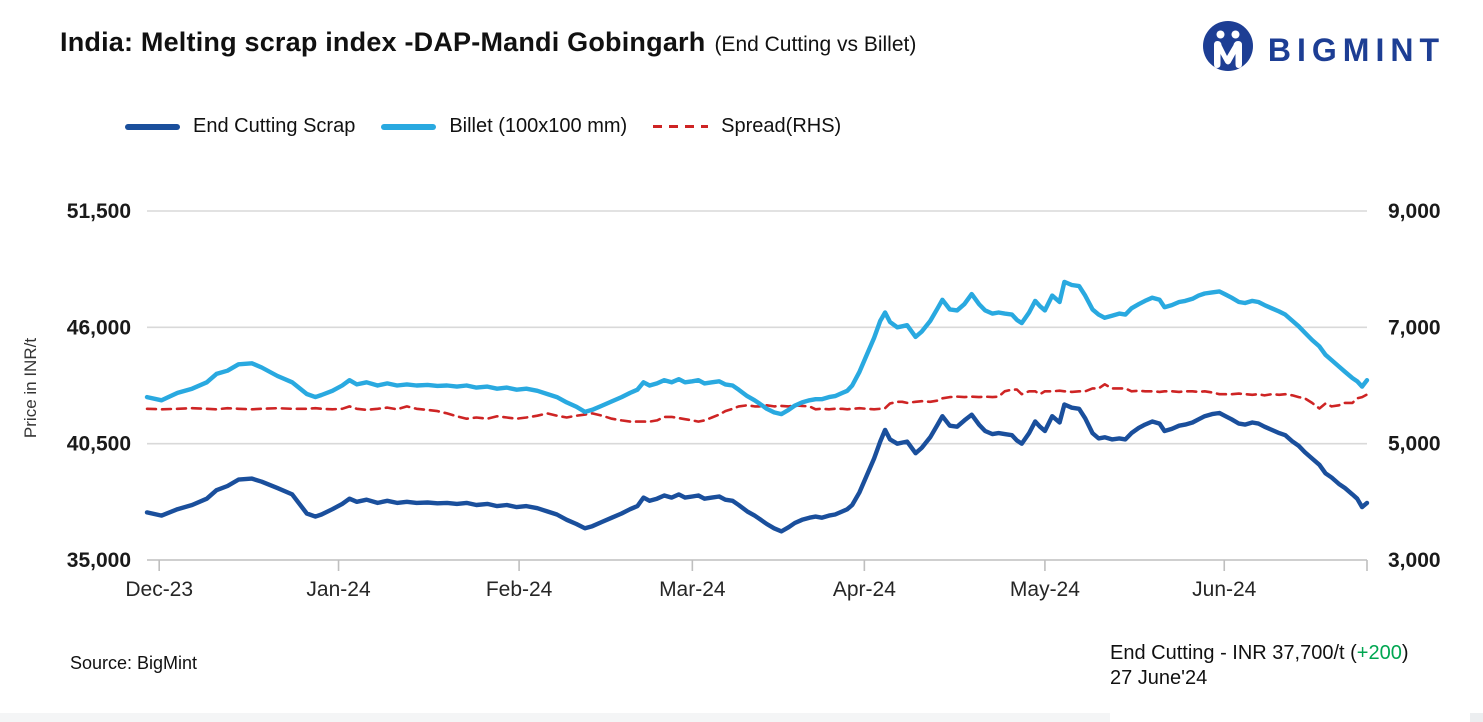 The image size is (1483, 722). I want to click on price-change-value: +200, so click(1379, 653).